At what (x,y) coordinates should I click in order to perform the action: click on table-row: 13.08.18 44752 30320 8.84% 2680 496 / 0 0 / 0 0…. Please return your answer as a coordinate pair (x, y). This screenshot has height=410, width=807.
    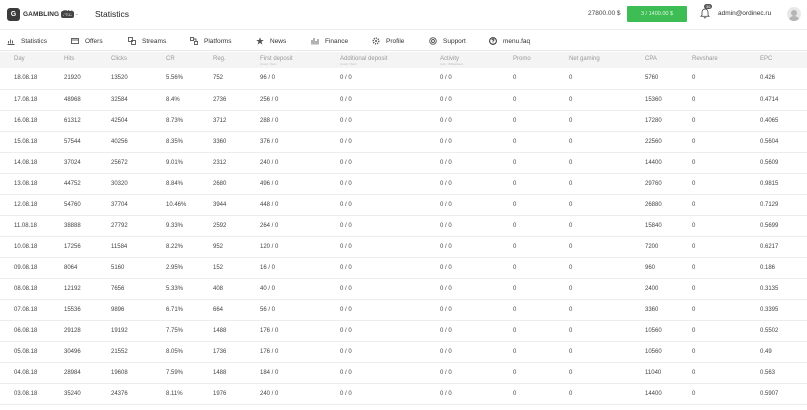
    Looking at the image, I should click on (403, 183).